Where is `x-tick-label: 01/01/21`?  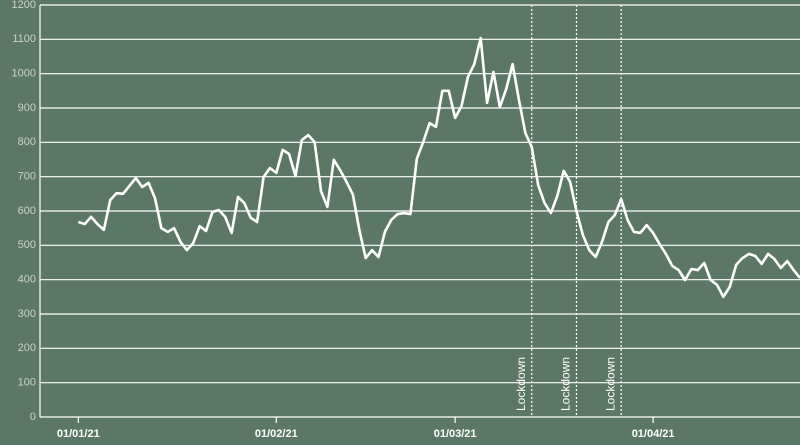 x-tick-label: 01/01/21 is located at coordinates (78, 434).